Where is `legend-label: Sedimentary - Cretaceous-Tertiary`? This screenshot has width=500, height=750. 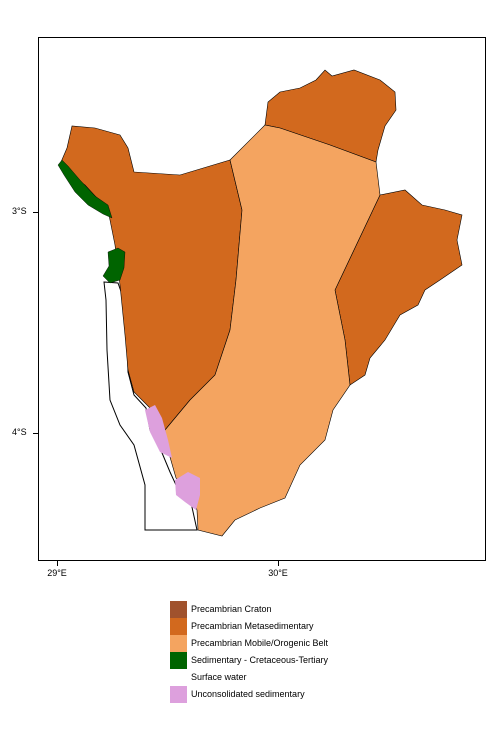
legend-label: Sedimentary - Cretaceous-Tertiary is located at coordinates (260, 660).